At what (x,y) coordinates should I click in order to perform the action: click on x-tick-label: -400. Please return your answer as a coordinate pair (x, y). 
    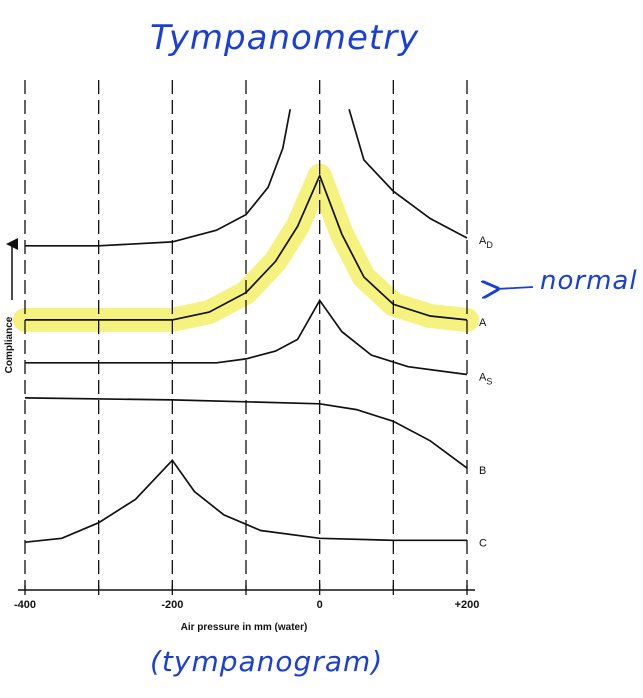
    Looking at the image, I should click on (25, 605).